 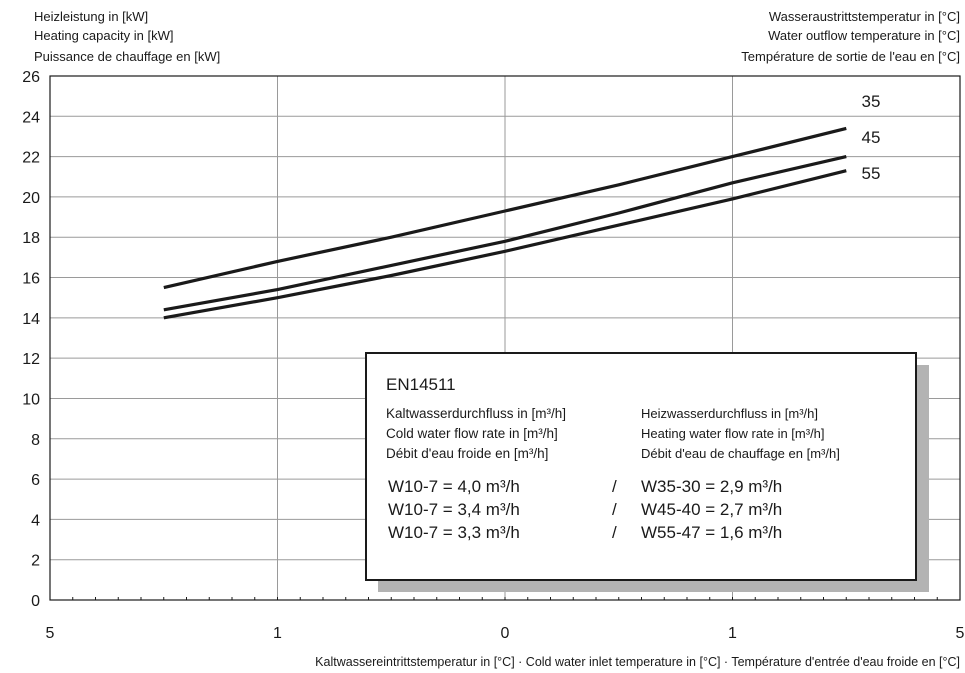 I want to click on x-ticks: 5 1 0 1 5, so click(x=505, y=619).